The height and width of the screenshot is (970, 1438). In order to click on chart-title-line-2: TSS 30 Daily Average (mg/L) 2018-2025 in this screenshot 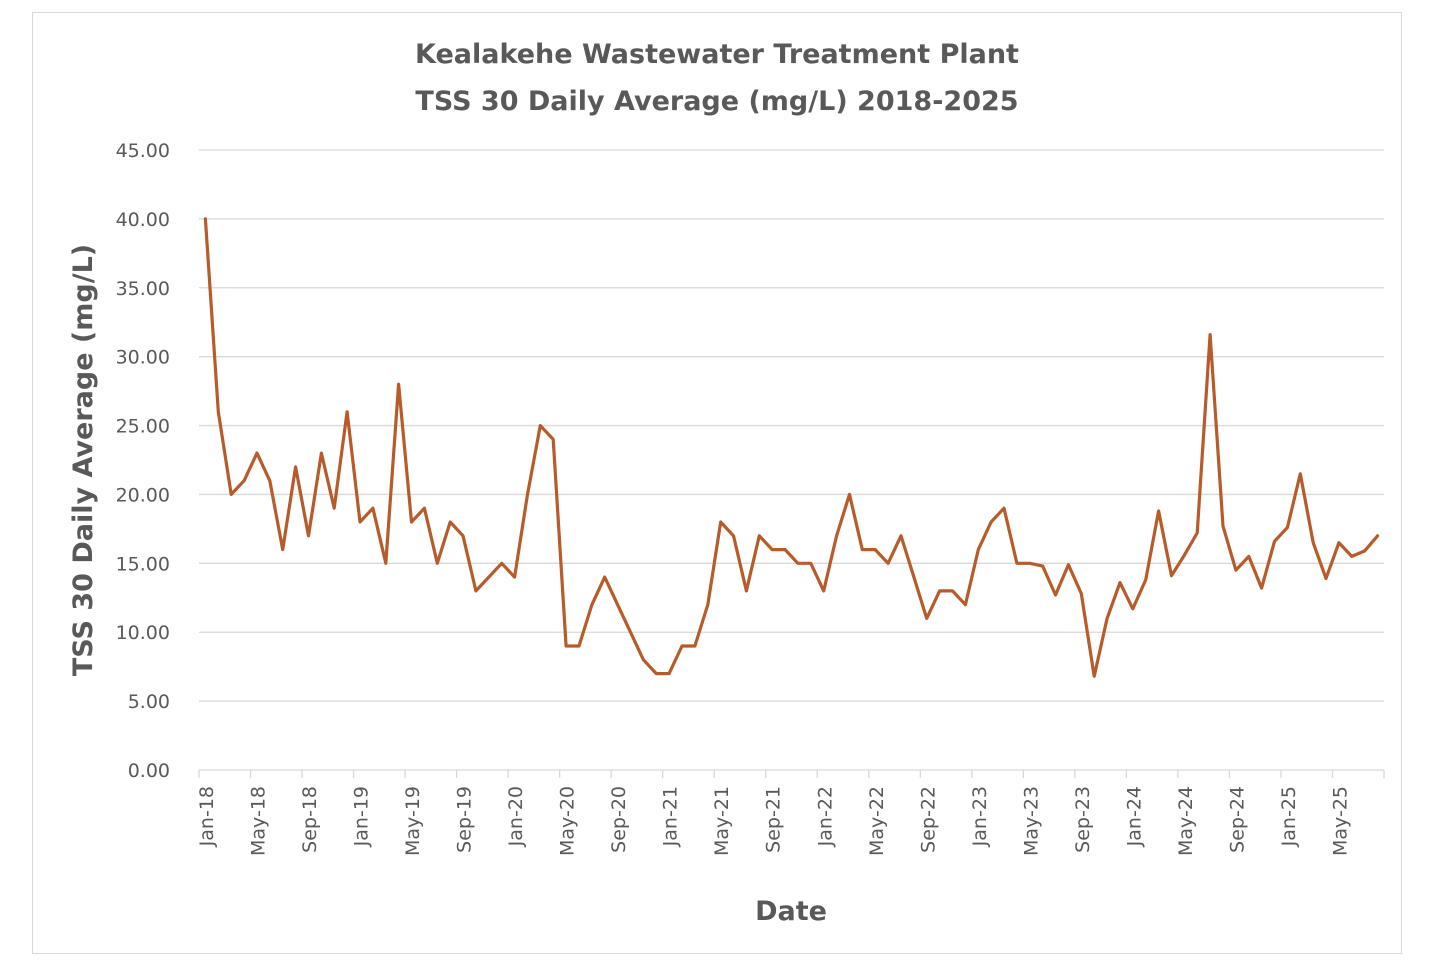, I will do `click(716, 101)`.